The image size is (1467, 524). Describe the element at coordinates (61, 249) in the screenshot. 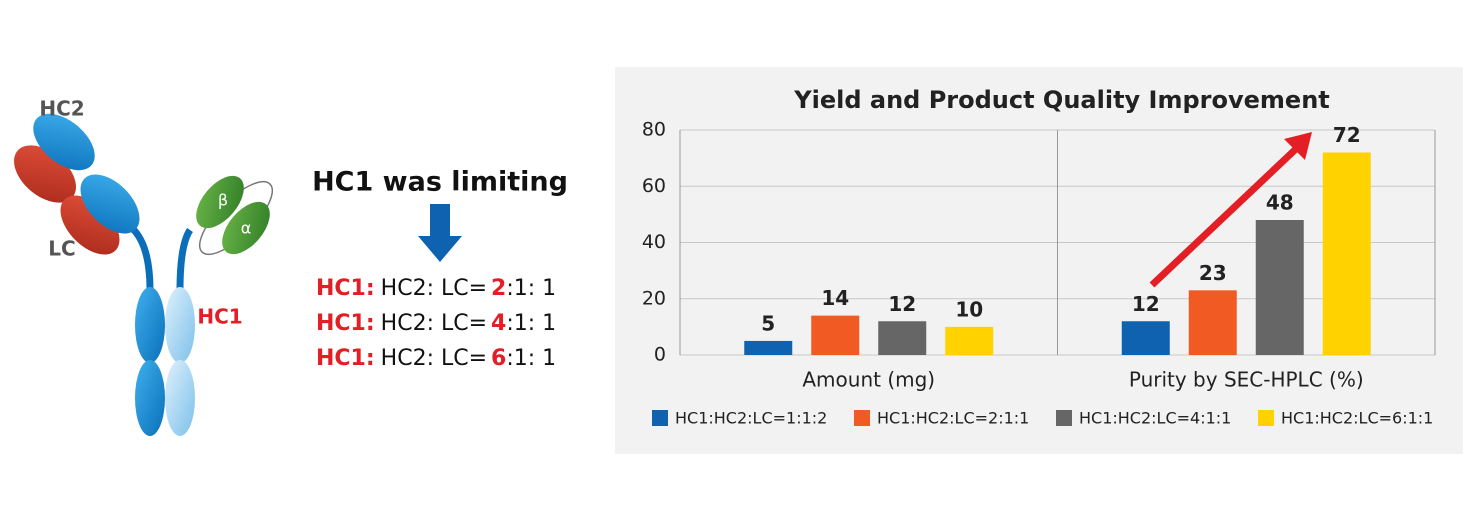

I see `label-lc: LC` at that location.